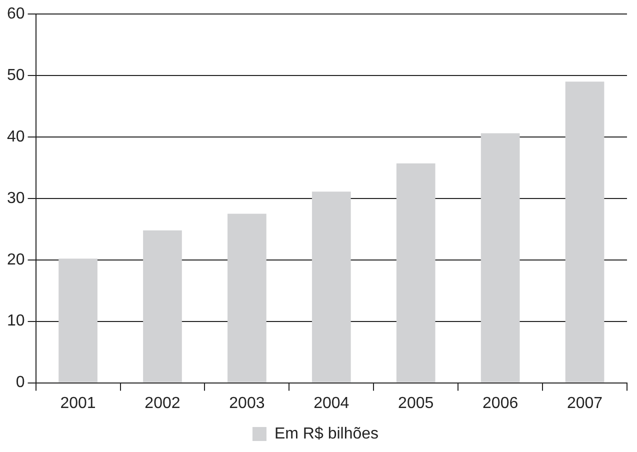  I want to click on x-tick-label: 2004, so click(332, 403).